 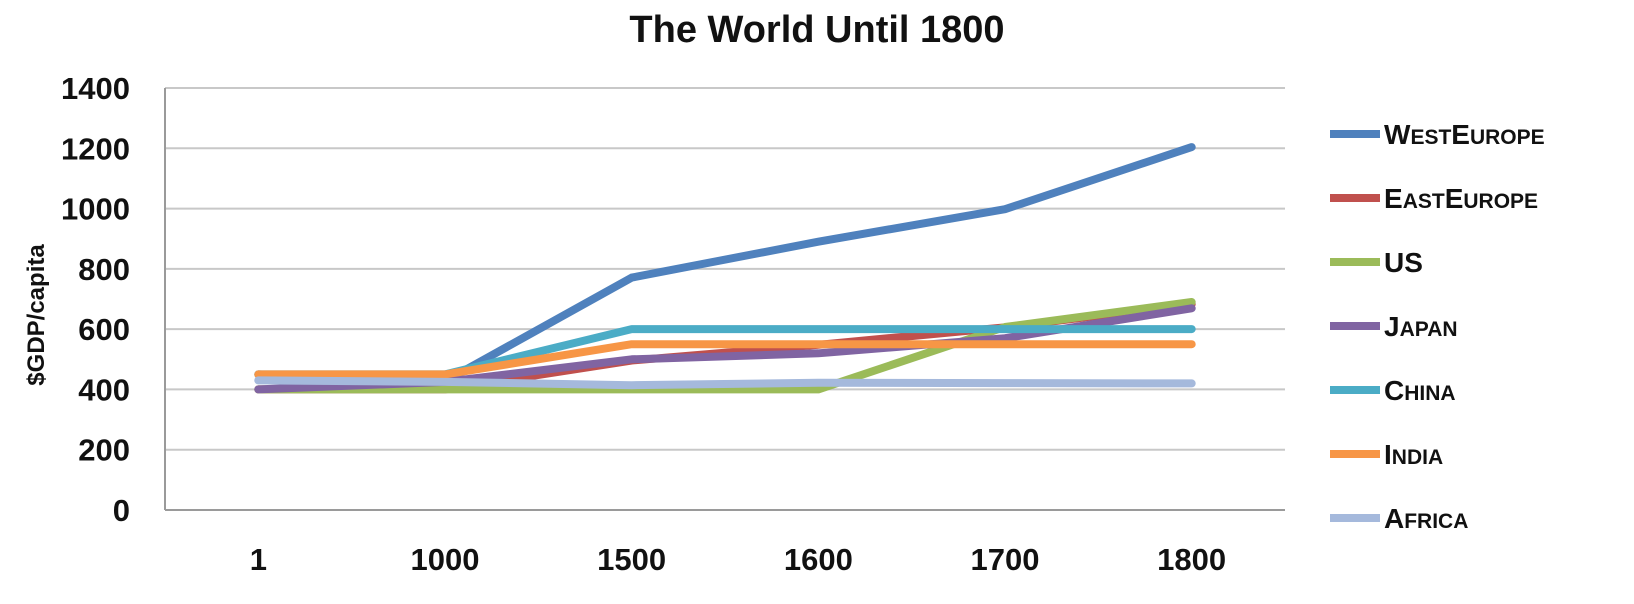 What do you see at coordinates (725, 359) in the screenshot?
I see `series-line-india` at bounding box center [725, 359].